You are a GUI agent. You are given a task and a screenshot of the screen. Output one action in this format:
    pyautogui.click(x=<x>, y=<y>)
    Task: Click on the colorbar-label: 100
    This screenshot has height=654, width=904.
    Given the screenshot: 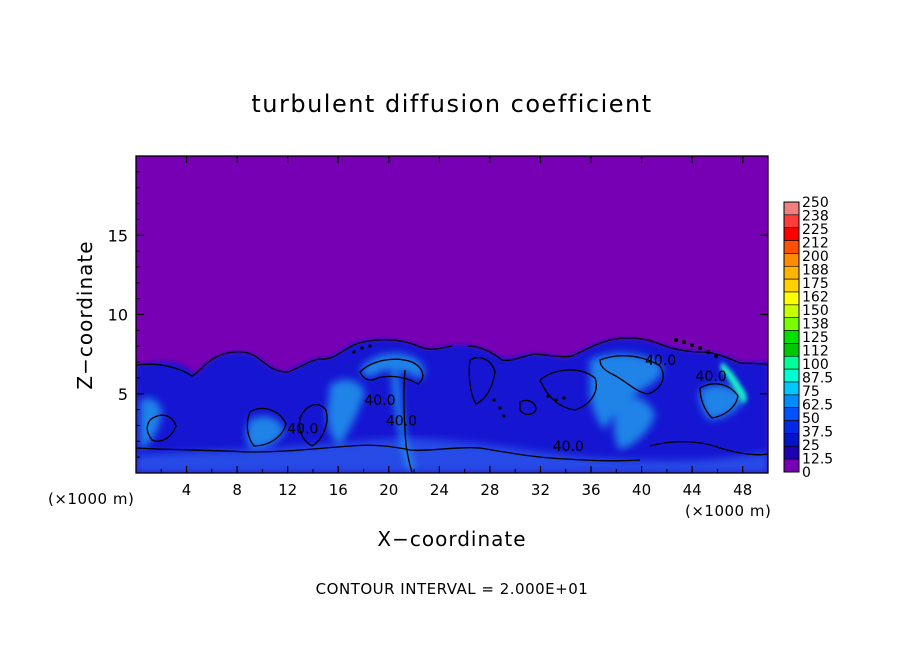 What is the action you would take?
    pyautogui.click(x=815, y=365)
    